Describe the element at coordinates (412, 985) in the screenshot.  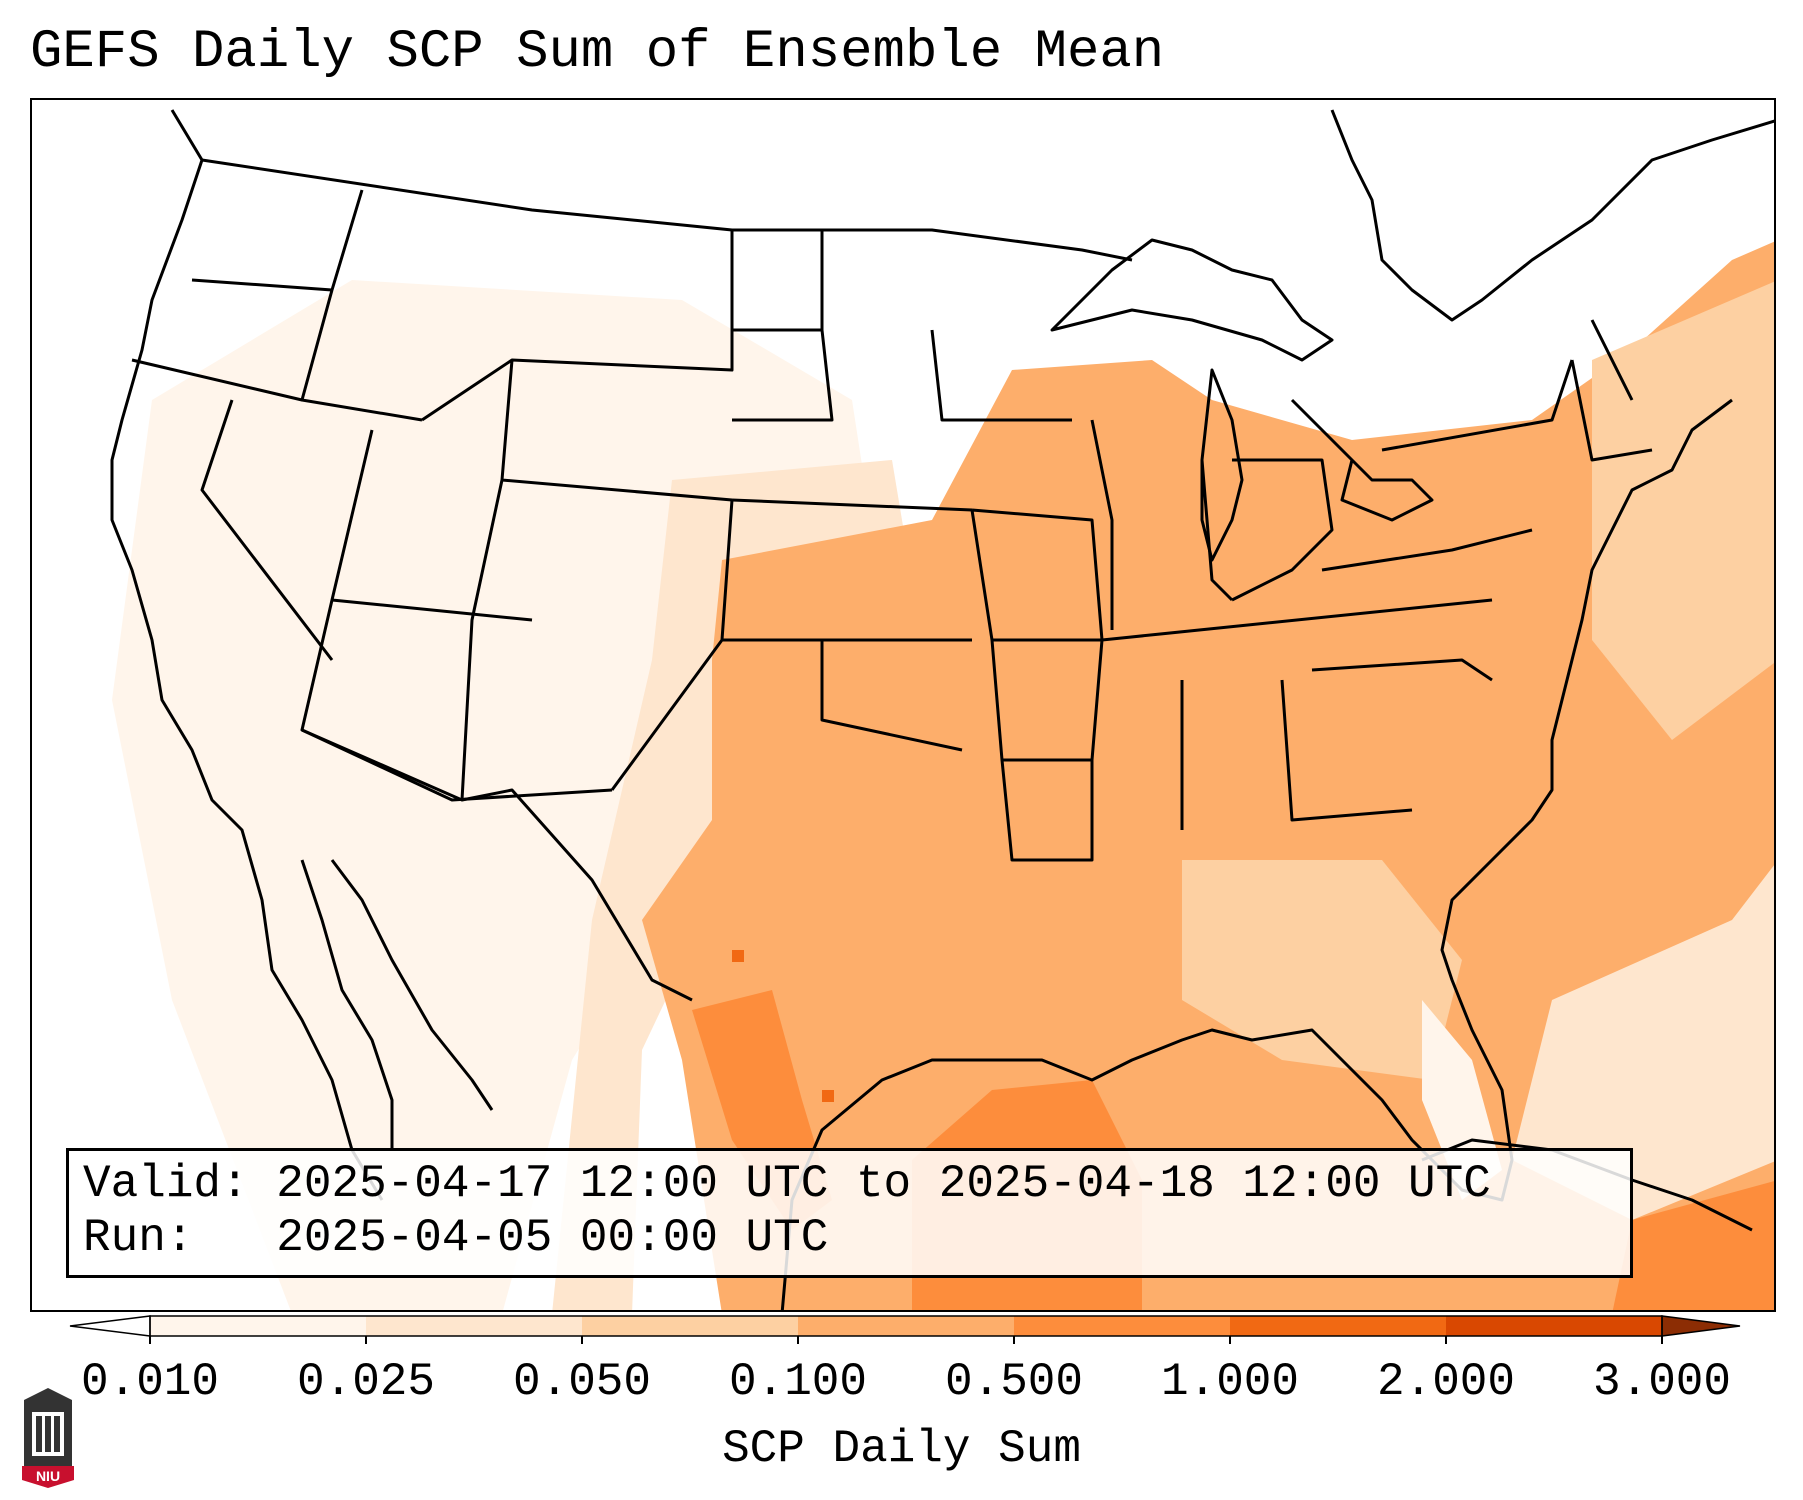
I see `mexico-pacific-coast` at that location.